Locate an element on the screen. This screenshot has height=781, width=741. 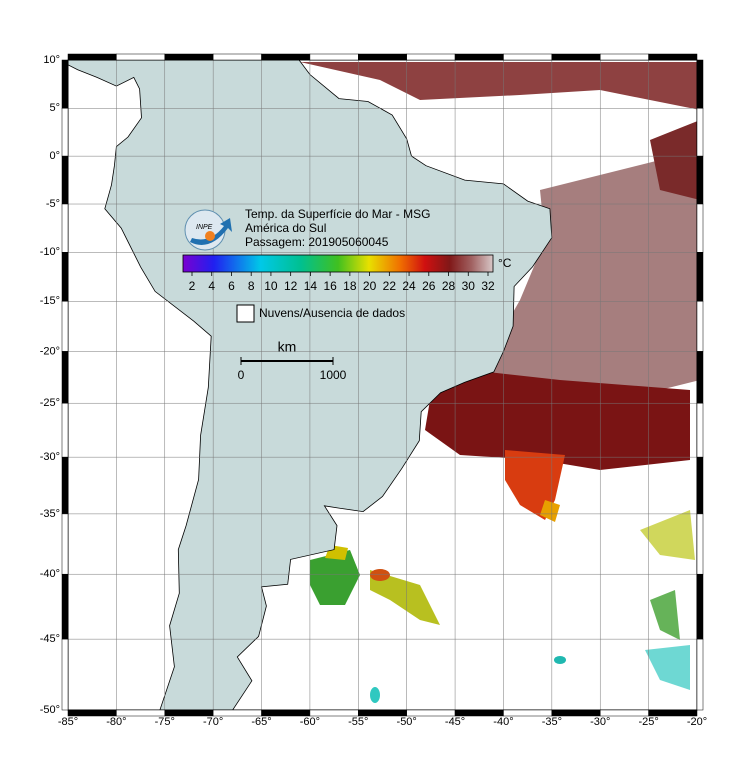
colorbar-tick-label: 6 is located at coordinates (231, 286).